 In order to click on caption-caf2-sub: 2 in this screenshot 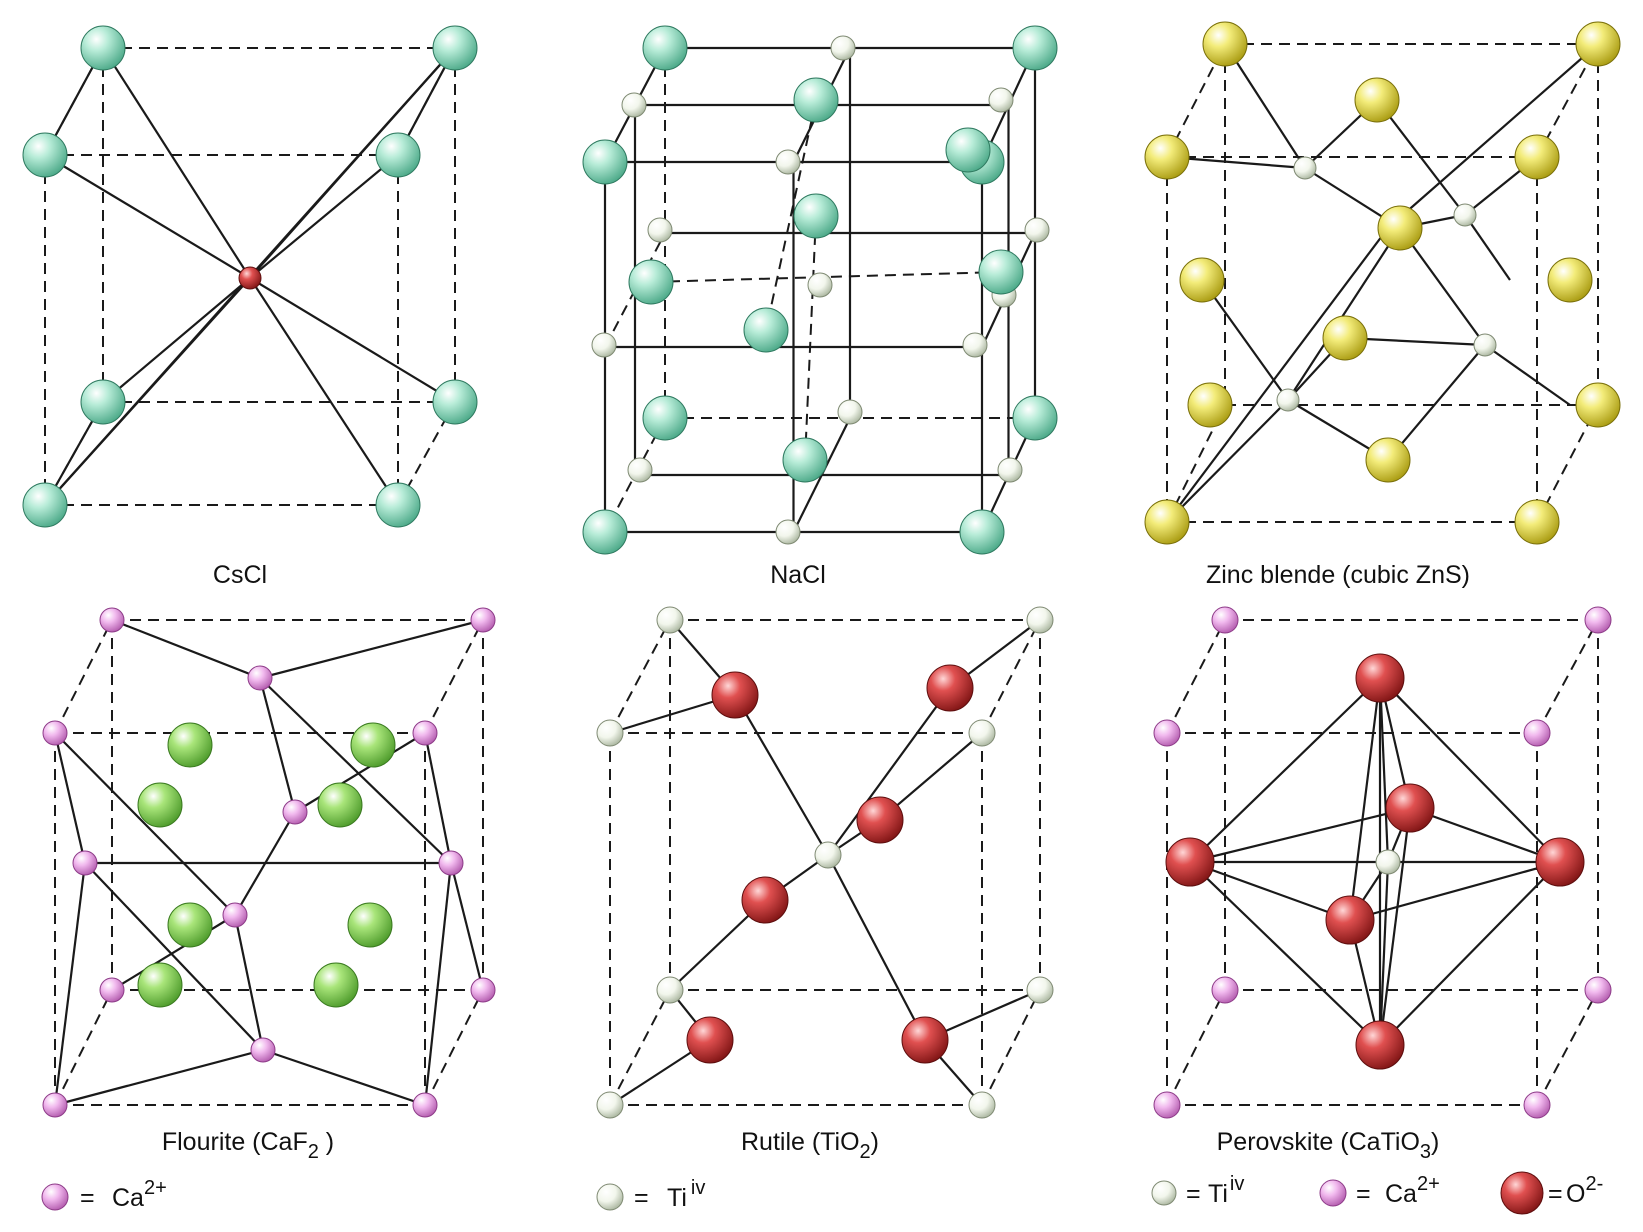, I will do `click(313, 1152)`.